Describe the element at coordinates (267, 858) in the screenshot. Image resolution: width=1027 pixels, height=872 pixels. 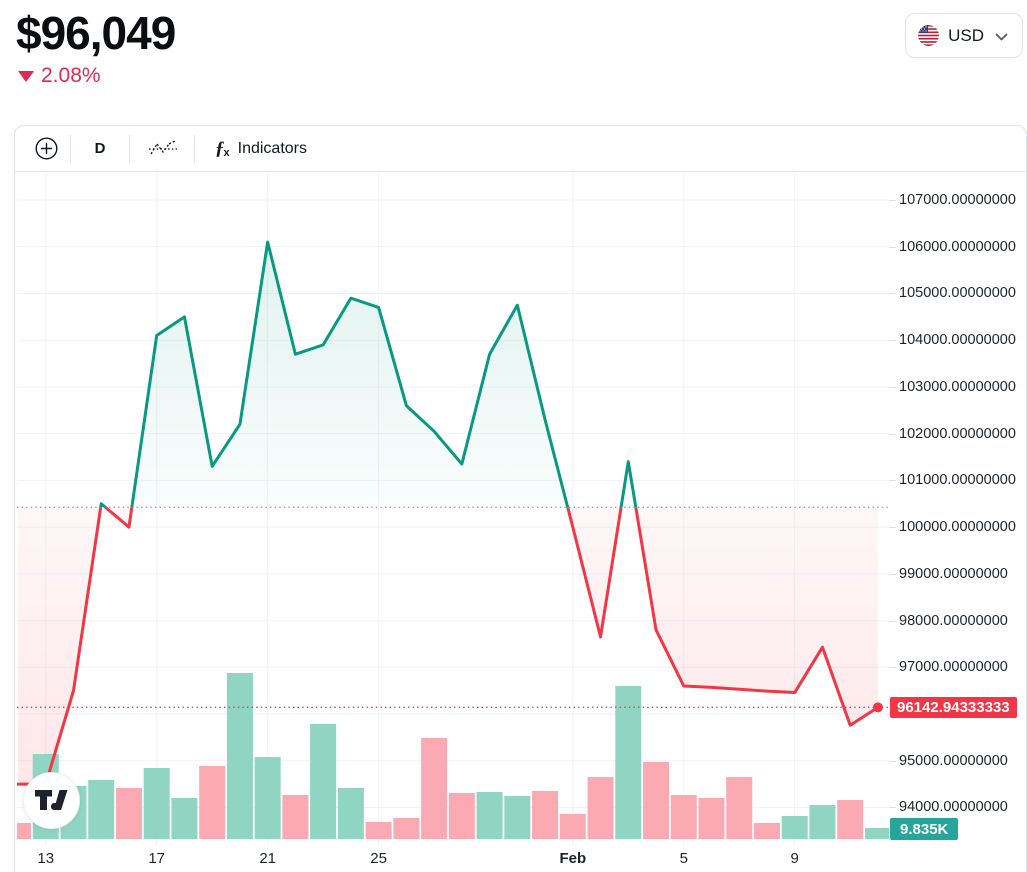
I see `date-axis-label: 21` at that location.